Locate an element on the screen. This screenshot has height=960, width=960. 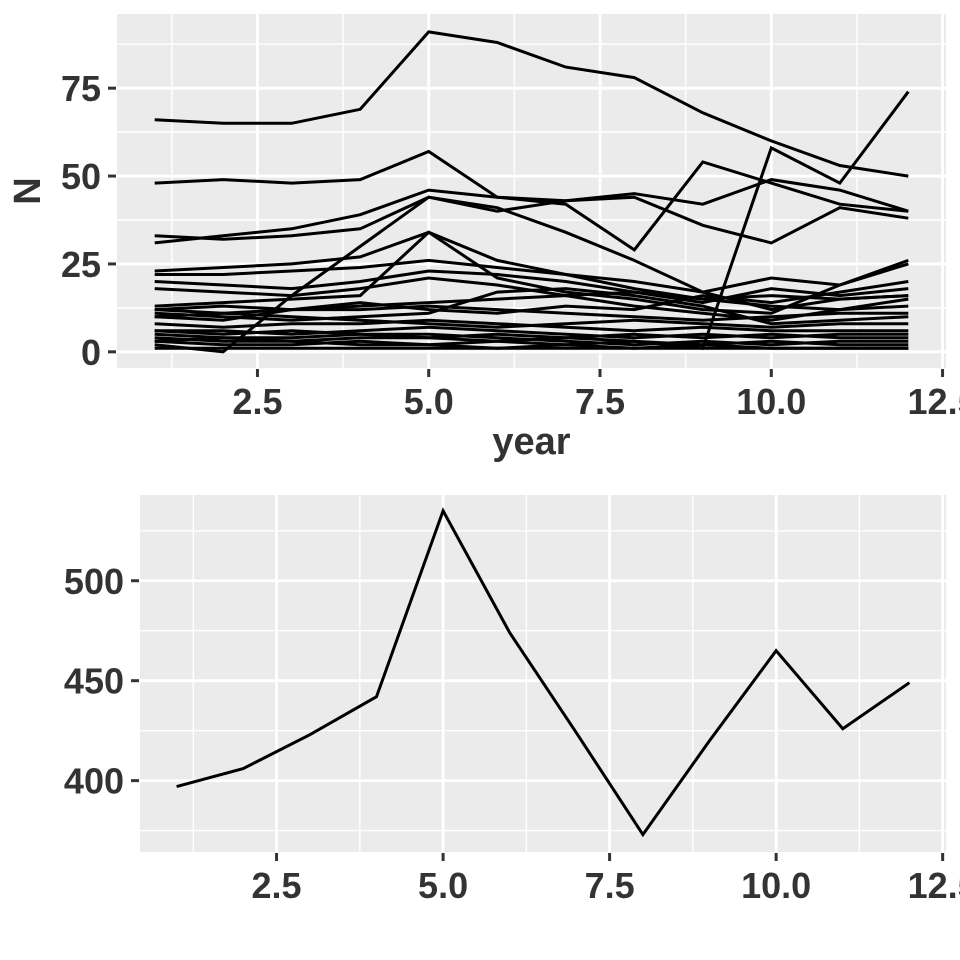
data-line-g20 is located at coordinates (531, 339).